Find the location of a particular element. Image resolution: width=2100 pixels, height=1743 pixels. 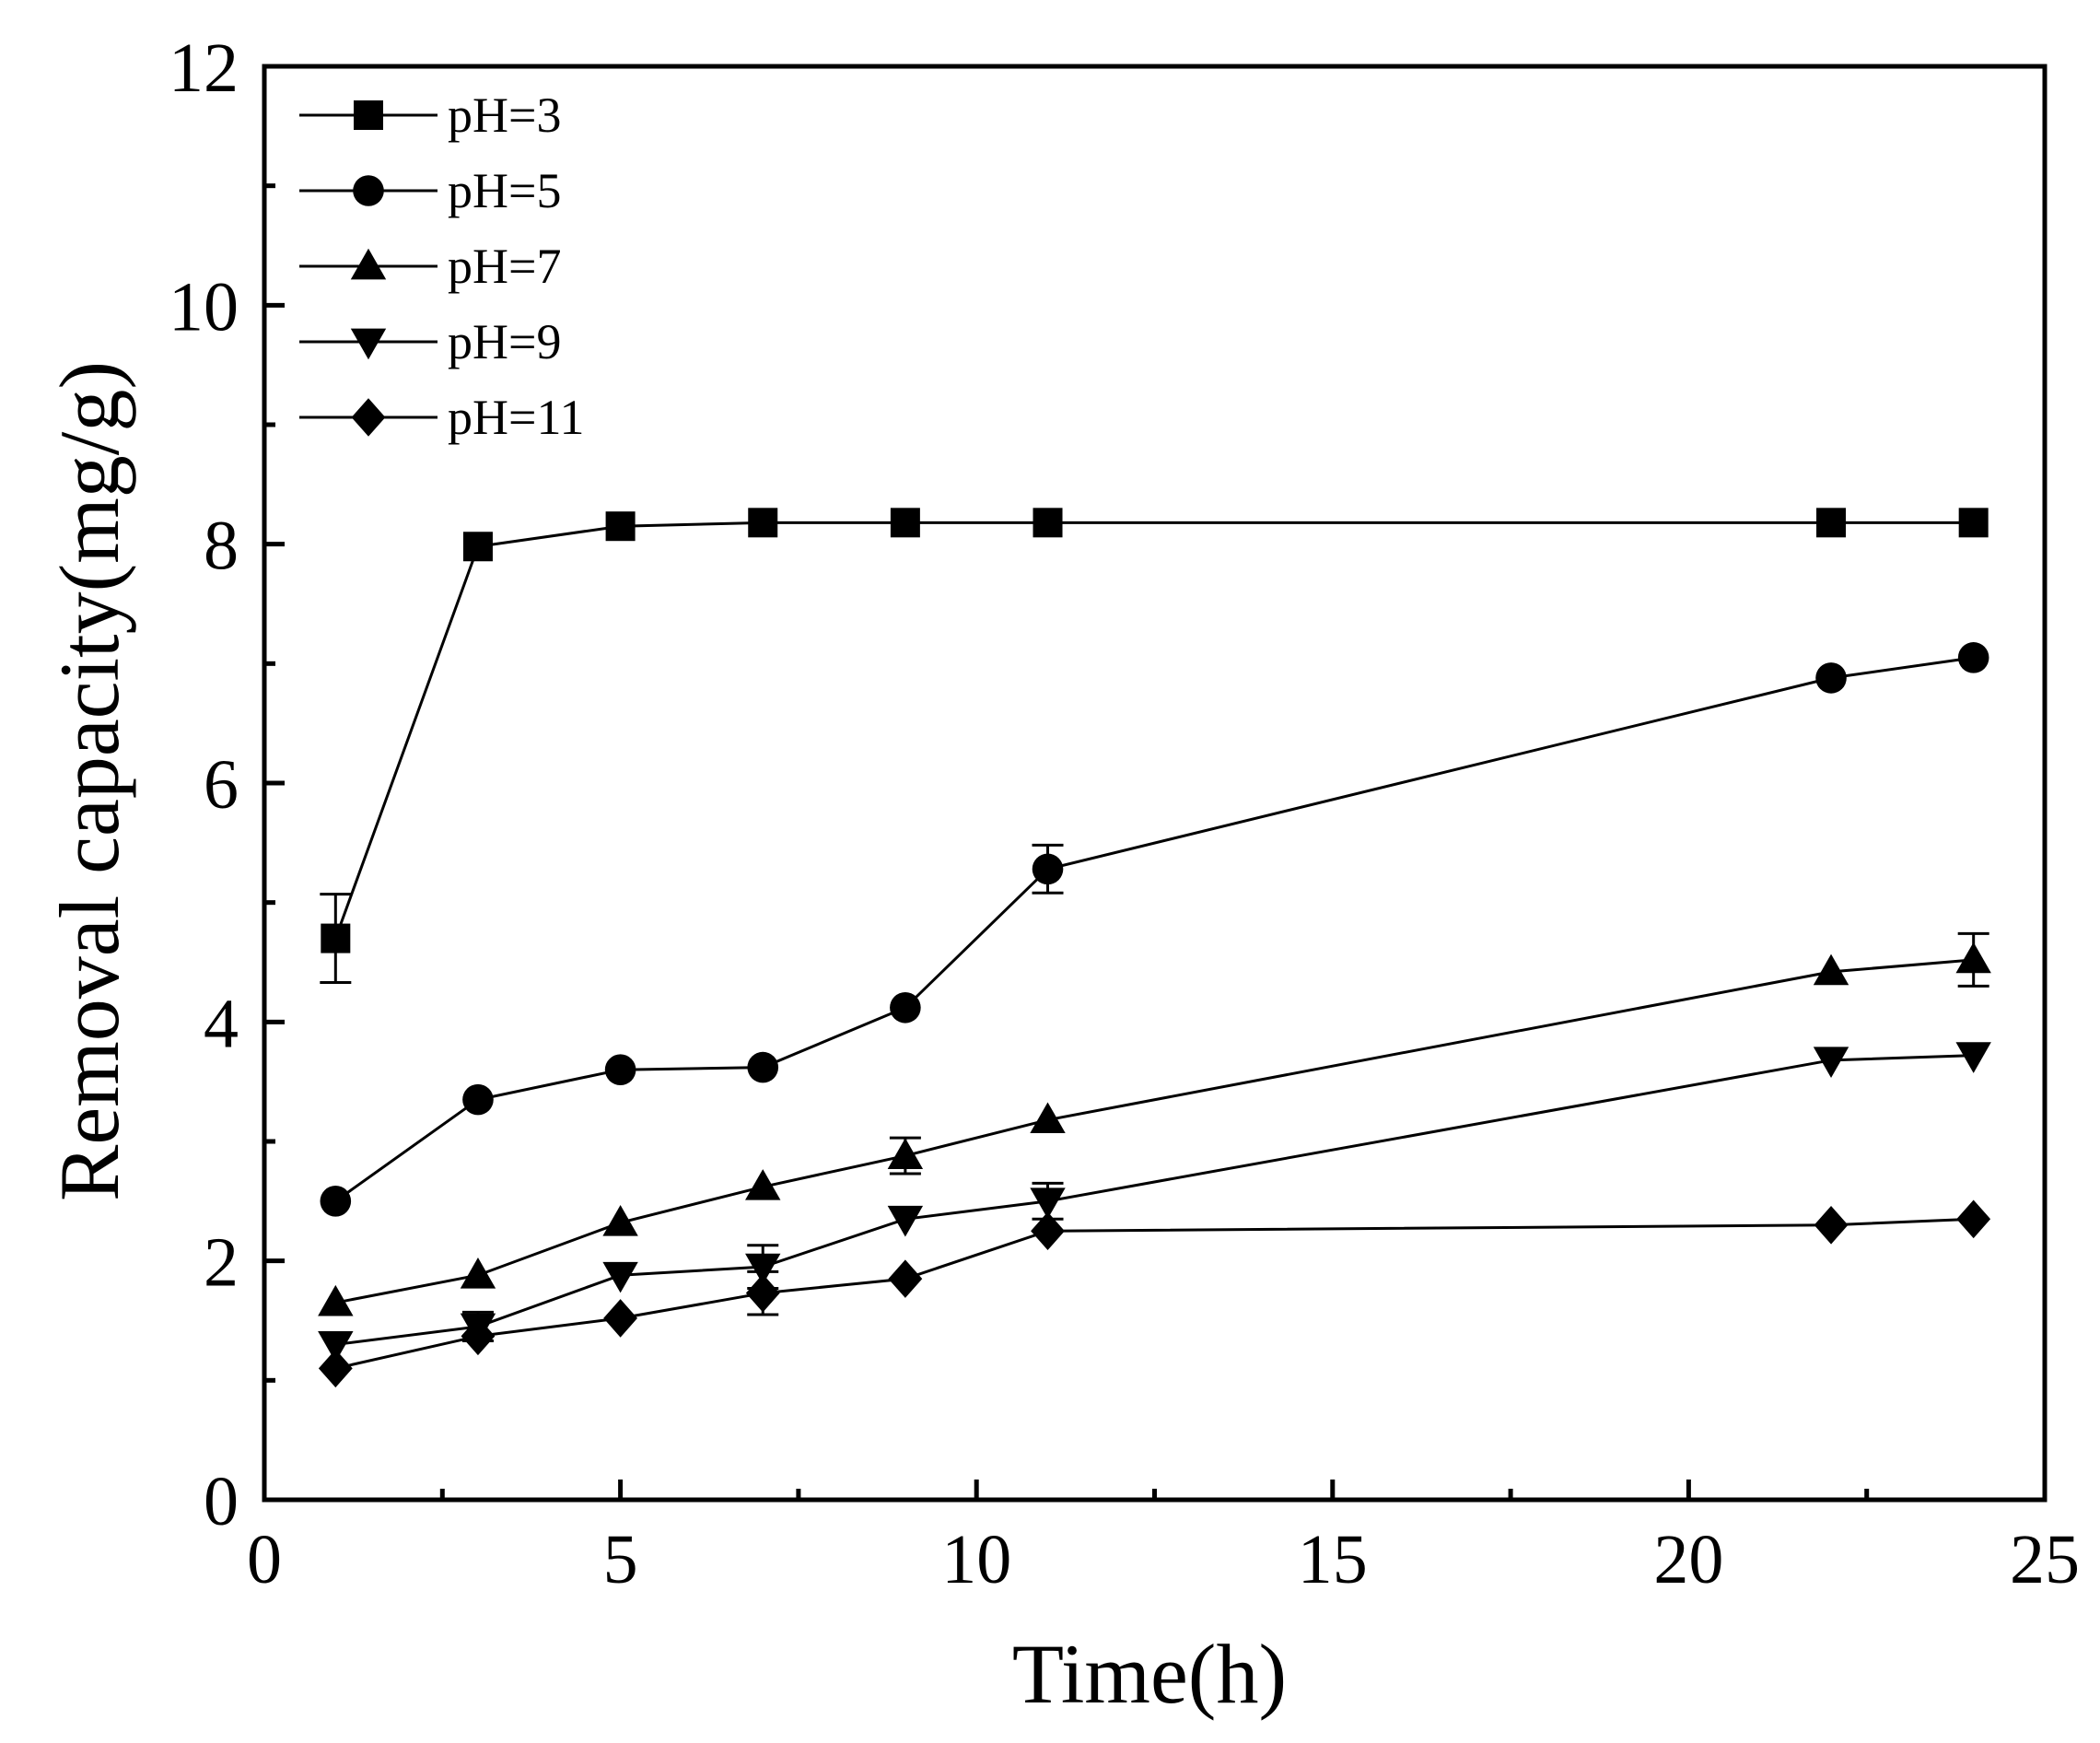

x-tick-label: 20 is located at coordinates (1688, 1559).